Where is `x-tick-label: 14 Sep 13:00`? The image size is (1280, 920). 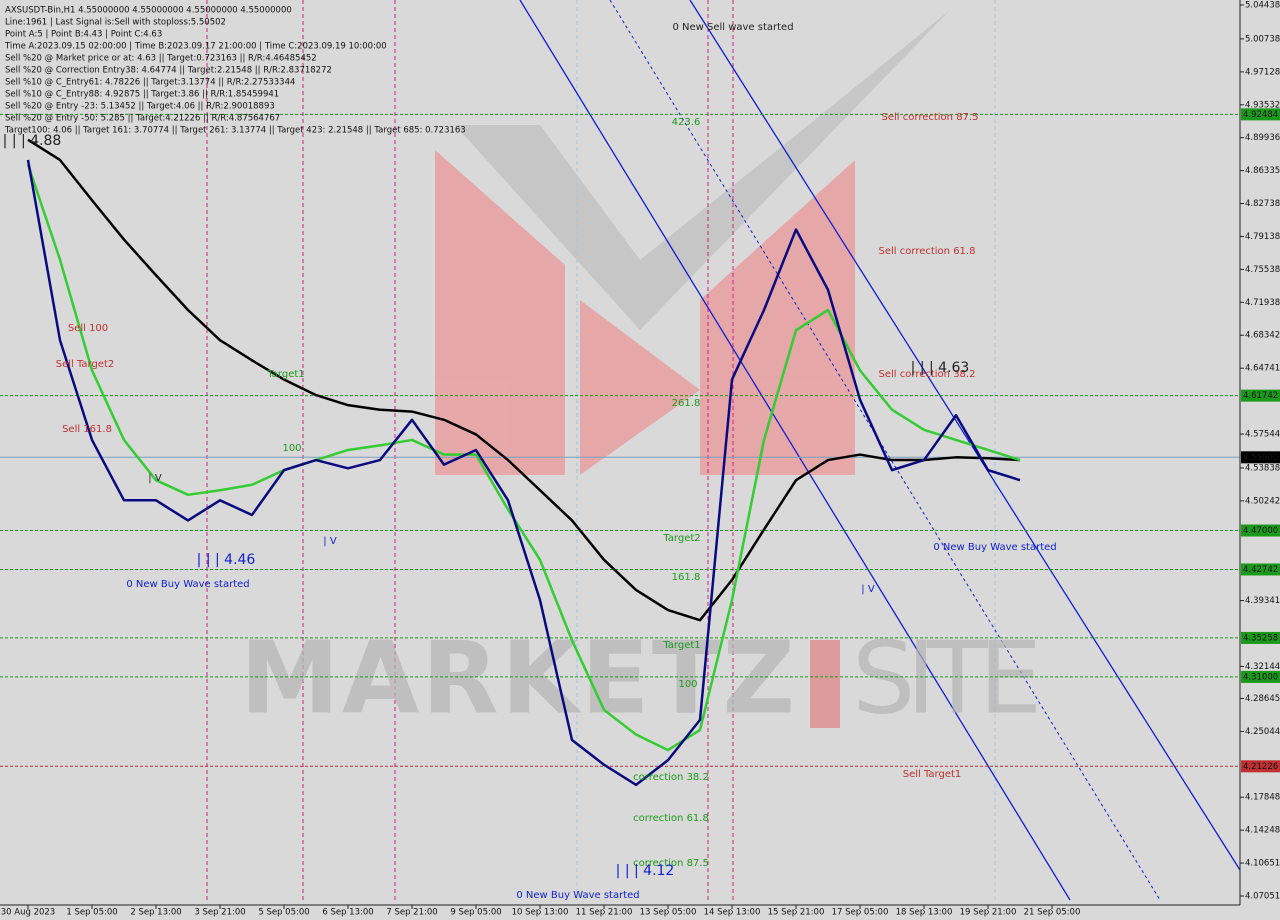 x-tick-label: 14 Sep 13:00 is located at coordinates (732, 913).